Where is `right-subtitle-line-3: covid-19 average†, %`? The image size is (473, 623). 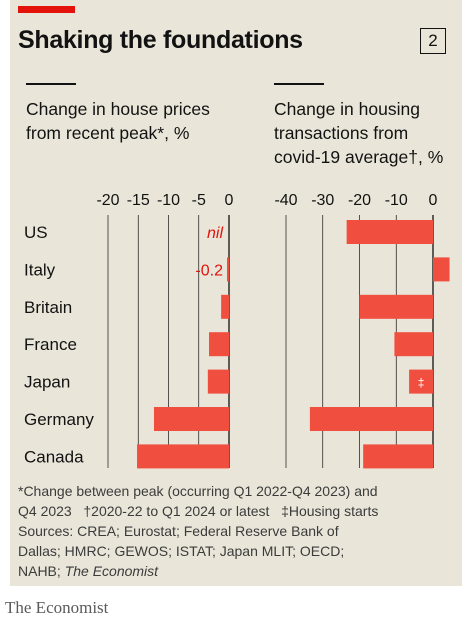
right-subtitle-line-3: covid-19 average†, % is located at coordinates (359, 157).